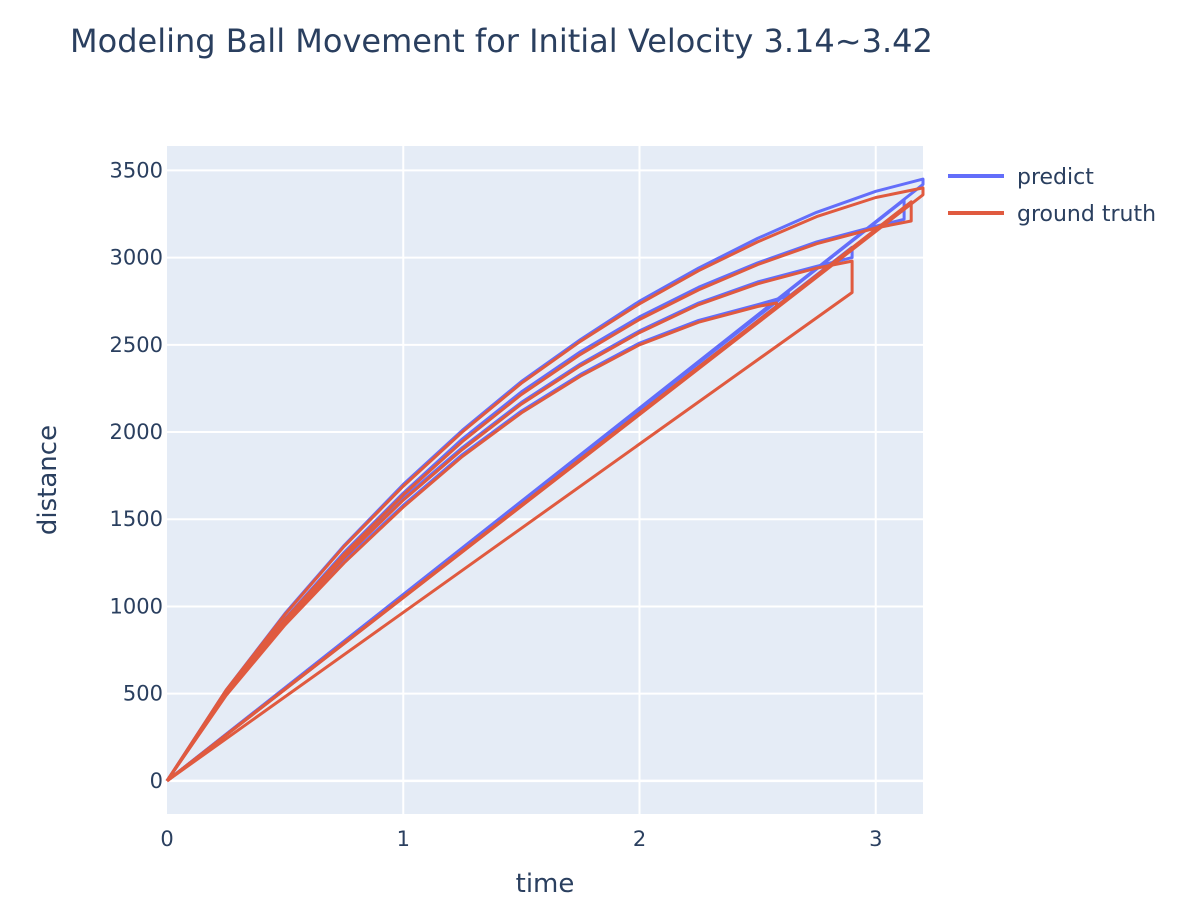  Describe the element at coordinates (166, 839) in the screenshot. I see `x-tick-label: 0` at that location.